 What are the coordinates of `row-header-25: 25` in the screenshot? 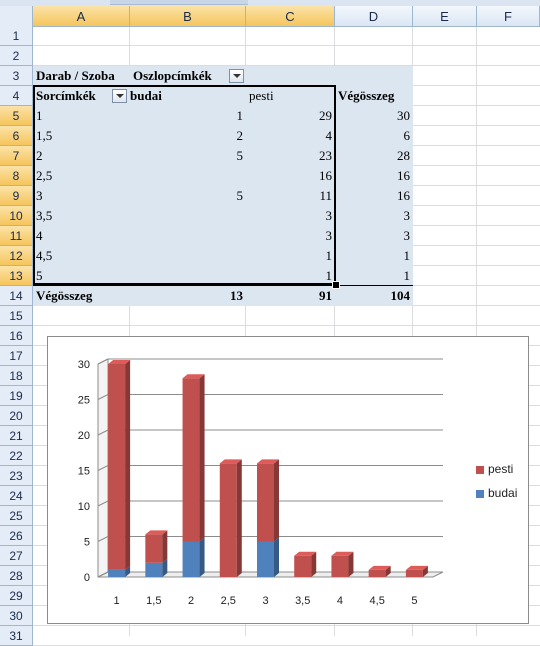 It's located at (16, 516).